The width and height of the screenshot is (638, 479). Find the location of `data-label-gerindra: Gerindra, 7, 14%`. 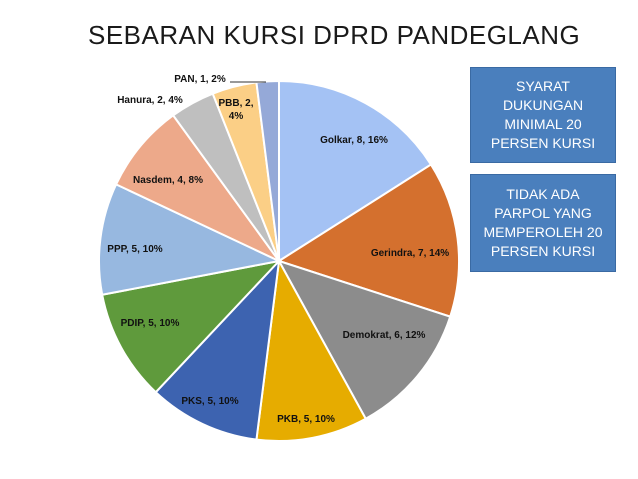

data-label-gerindra: Gerindra, 7, 14% is located at coordinates (410, 253).